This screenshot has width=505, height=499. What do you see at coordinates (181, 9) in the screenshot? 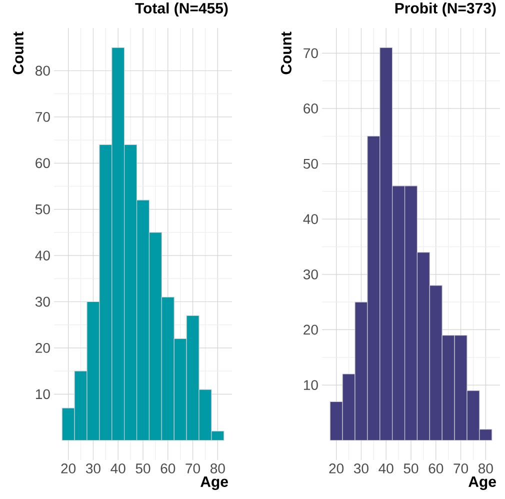
I see `chart-title: Total (N=455)` at bounding box center [181, 9].